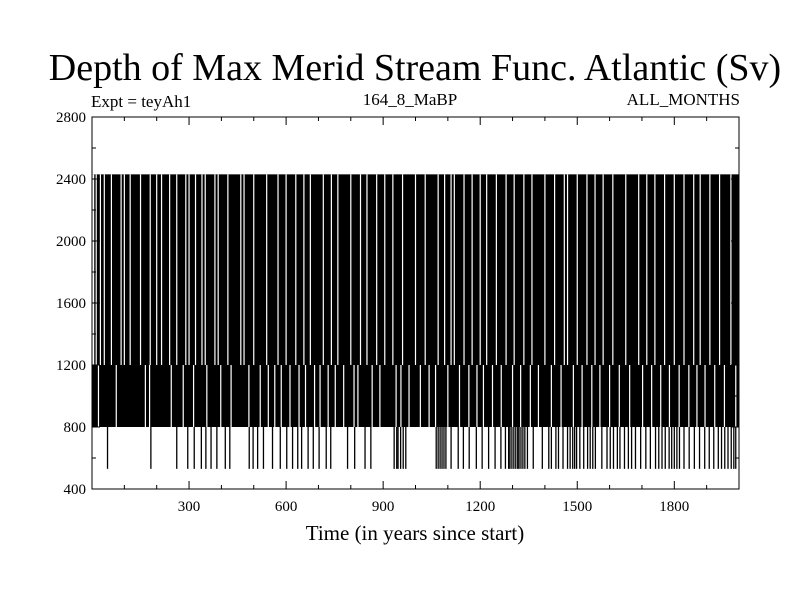 Image resolution: width=800 pixels, height=600 pixels. I want to click on x-tick-label: 900, so click(383, 507).